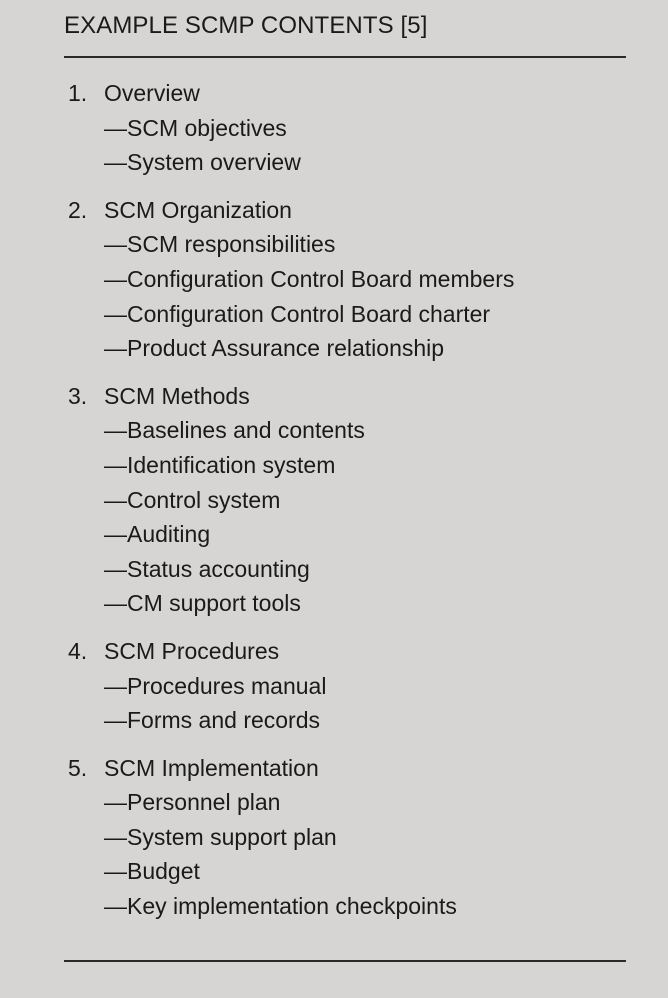 This screenshot has height=998, width=668. What do you see at coordinates (152, 871) in the screenshot?
I see `section-item: —Budget` at bounding box center [152, 871].